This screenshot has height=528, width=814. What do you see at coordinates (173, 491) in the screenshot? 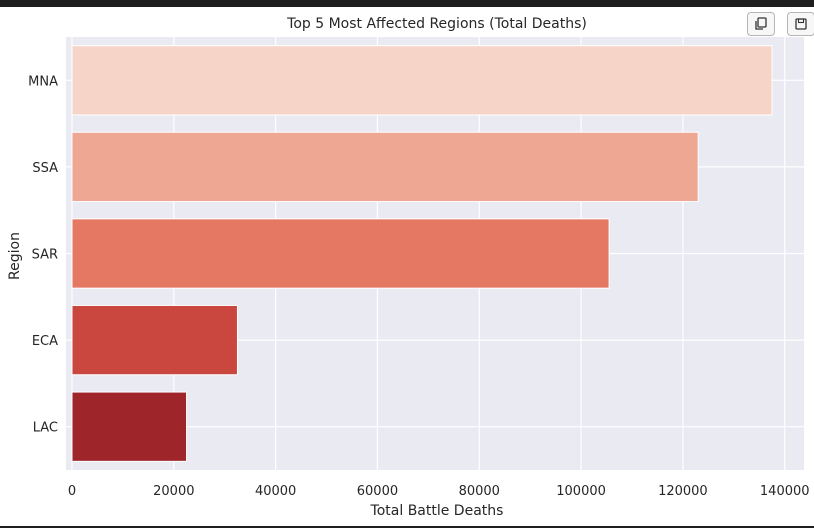
I see `x-tick-label-1: 20000` at bounding box center [173, 491].